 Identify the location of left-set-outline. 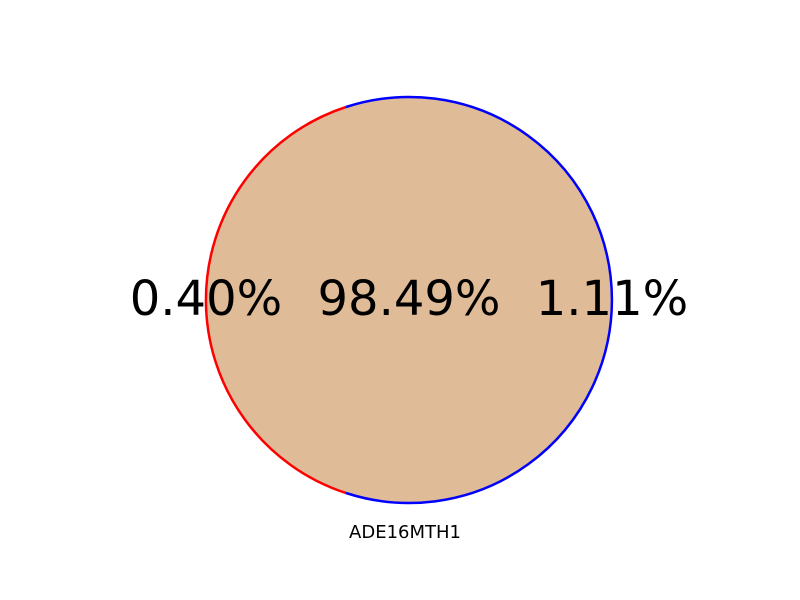
(275, 300).